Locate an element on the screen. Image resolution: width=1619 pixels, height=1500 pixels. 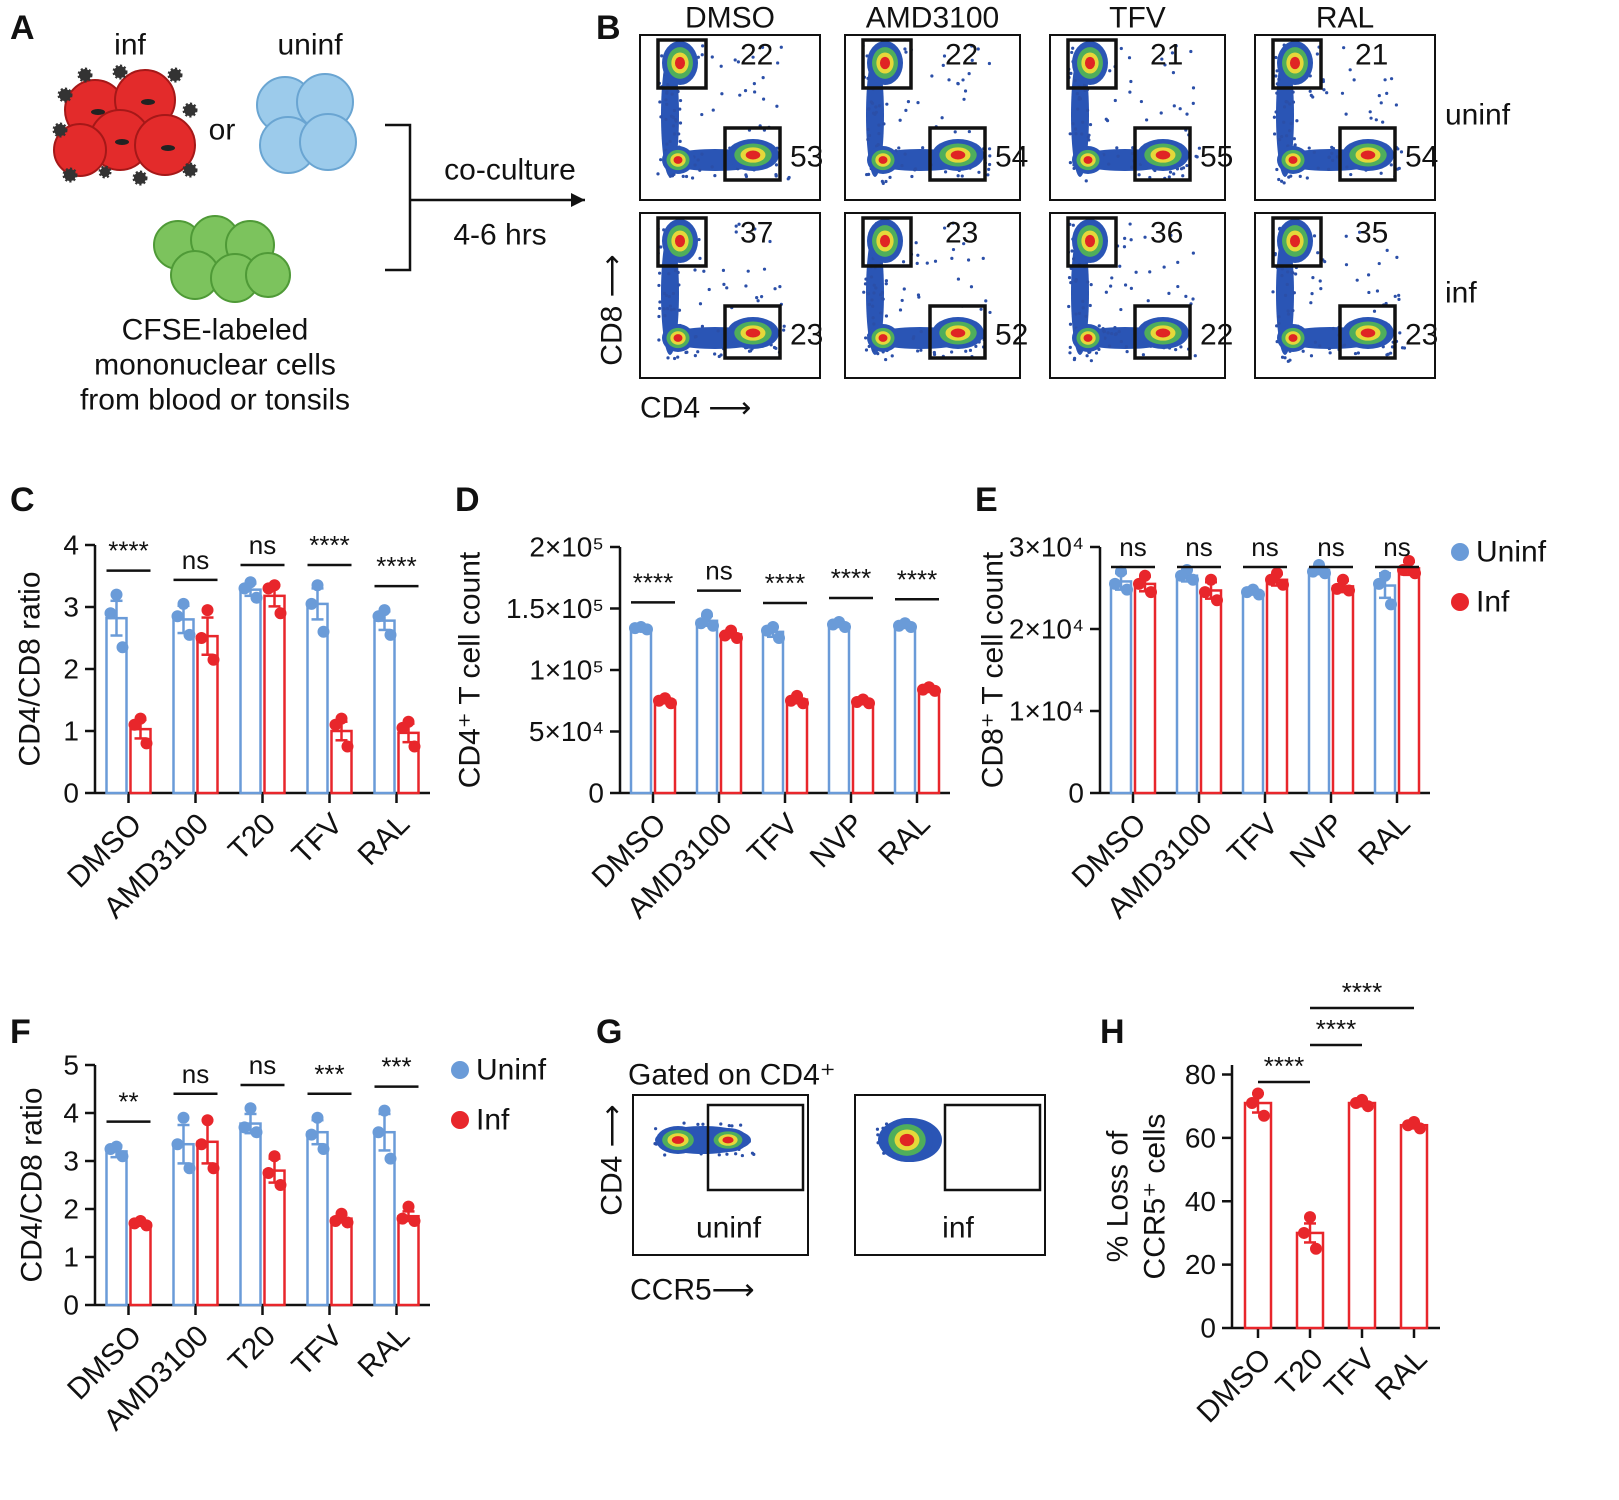
panel-label: B is located at coordinates (608, 28).